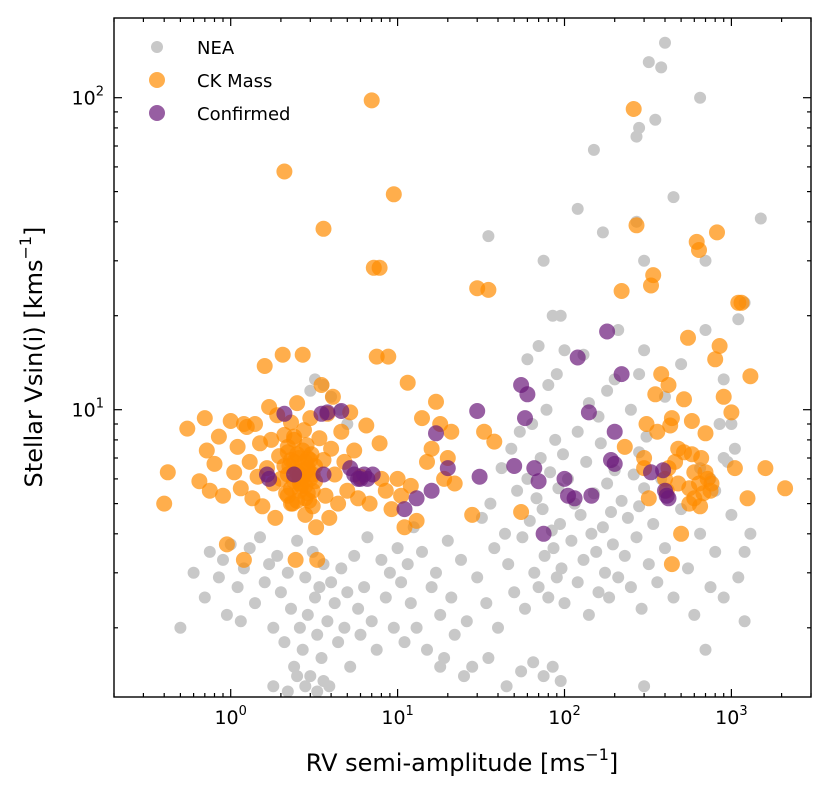 The height and width of the screenshot is (797, 830). I want to click on x-tick-label: 102, so click(564, 716).